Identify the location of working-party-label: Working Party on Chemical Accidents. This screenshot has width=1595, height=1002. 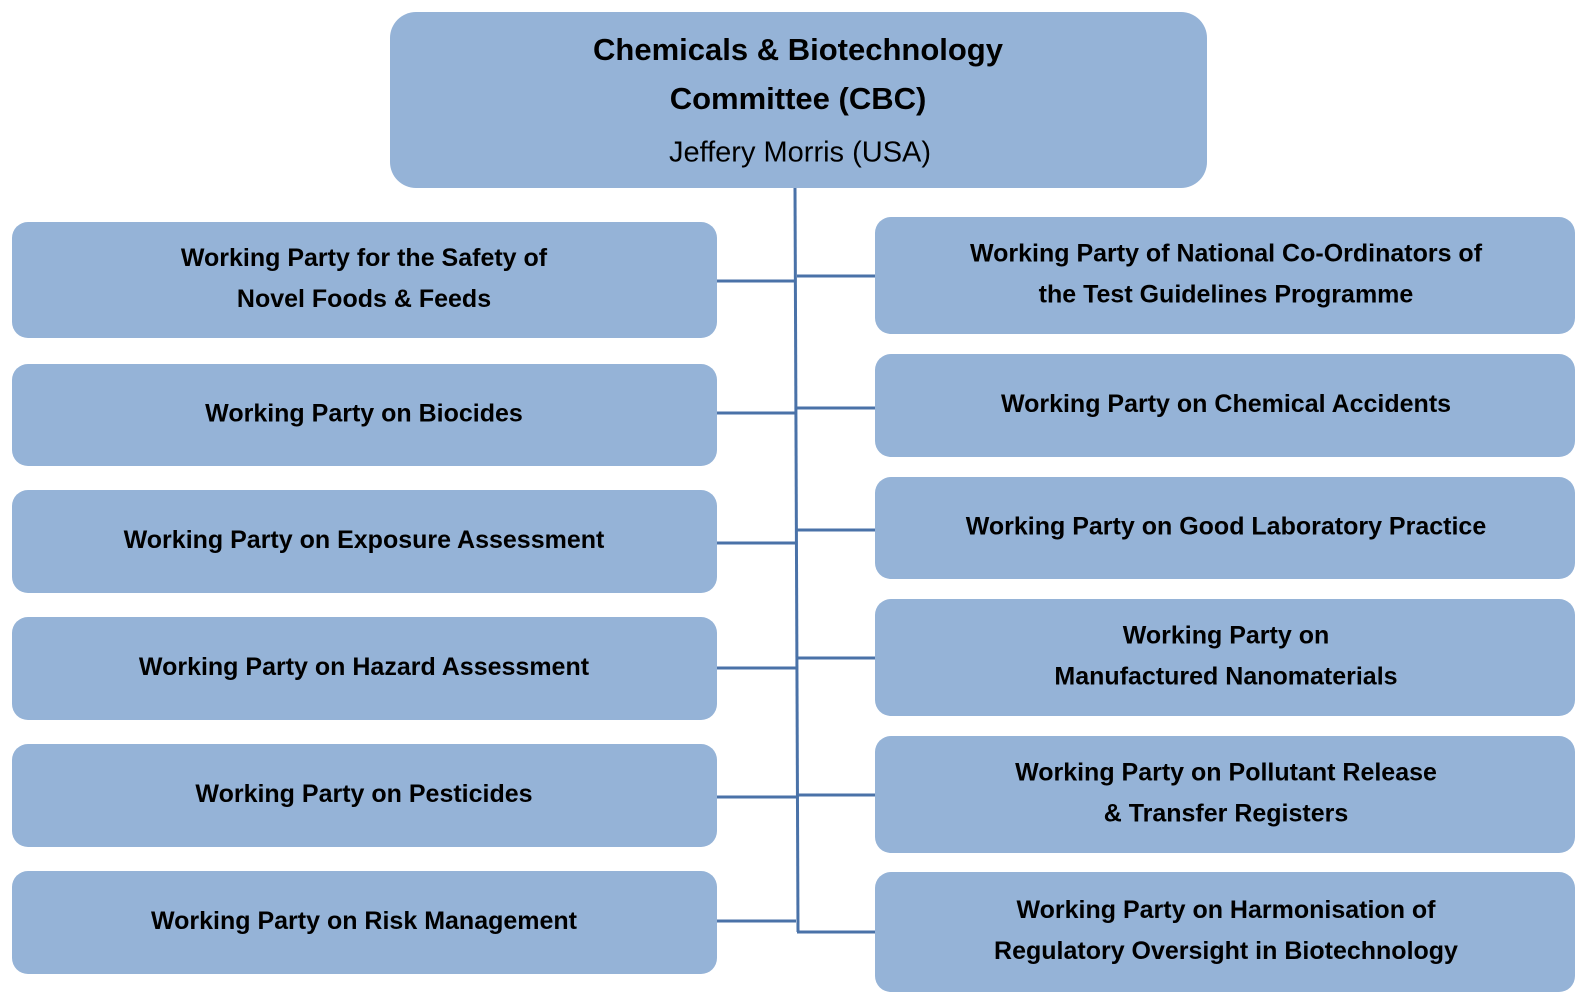
(1226, 404).